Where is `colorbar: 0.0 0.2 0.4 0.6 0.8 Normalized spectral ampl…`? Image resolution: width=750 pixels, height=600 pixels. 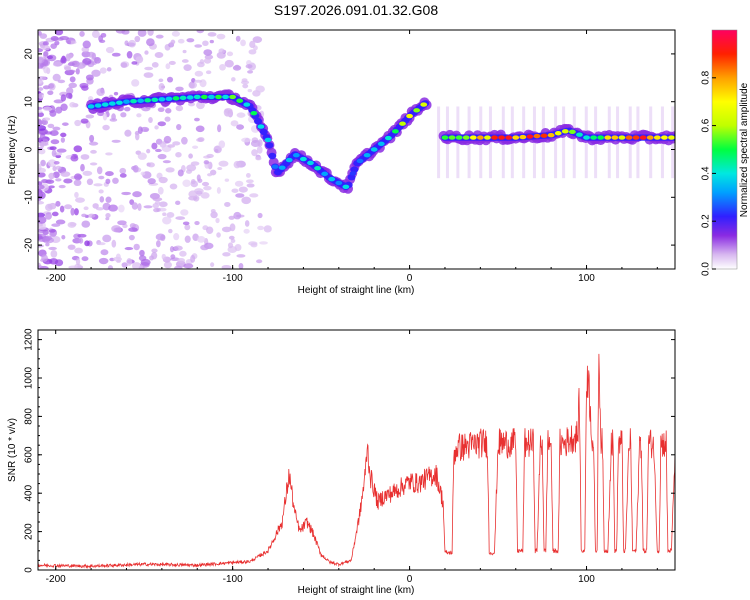
colorbar: 0.0 0.2 0.4 0.6 0.8 Normalized spectral ampl… is located at coordinates (725, 152).